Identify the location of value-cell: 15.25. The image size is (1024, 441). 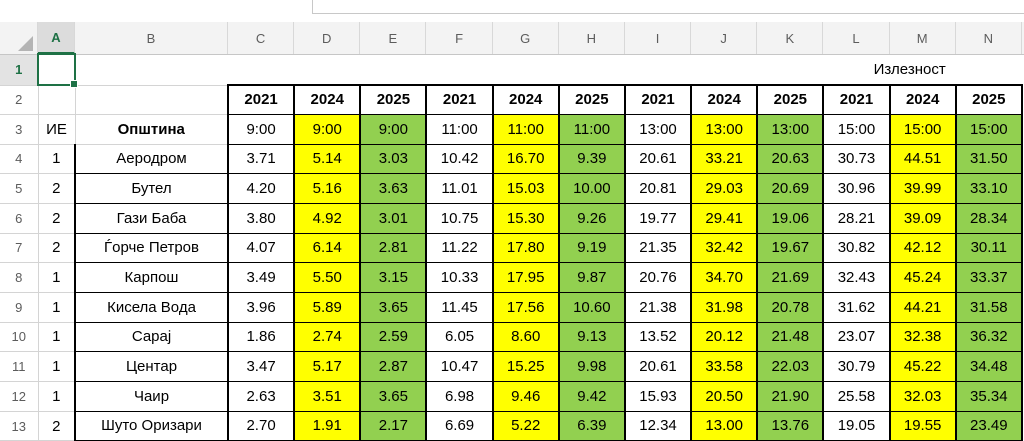
(526, 366).